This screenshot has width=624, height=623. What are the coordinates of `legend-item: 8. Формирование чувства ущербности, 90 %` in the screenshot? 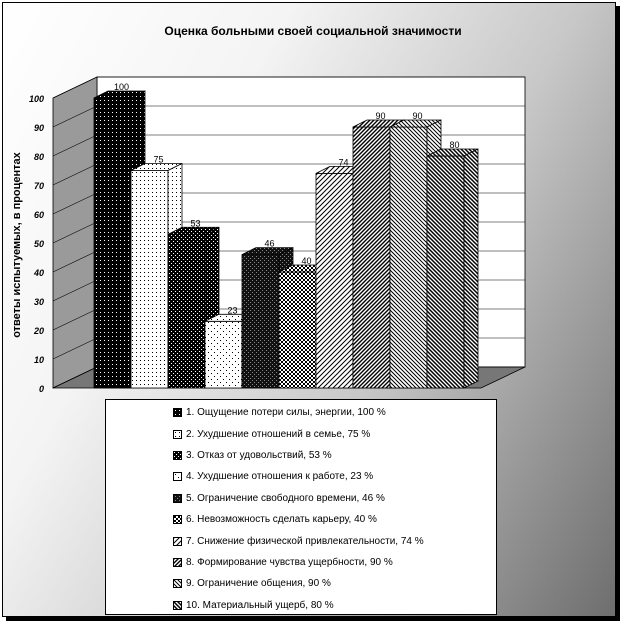 It's located at (301, 562).